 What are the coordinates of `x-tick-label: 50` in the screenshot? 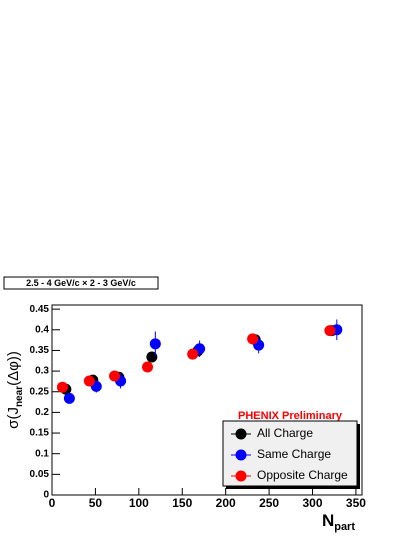 It's located at (96, 503).